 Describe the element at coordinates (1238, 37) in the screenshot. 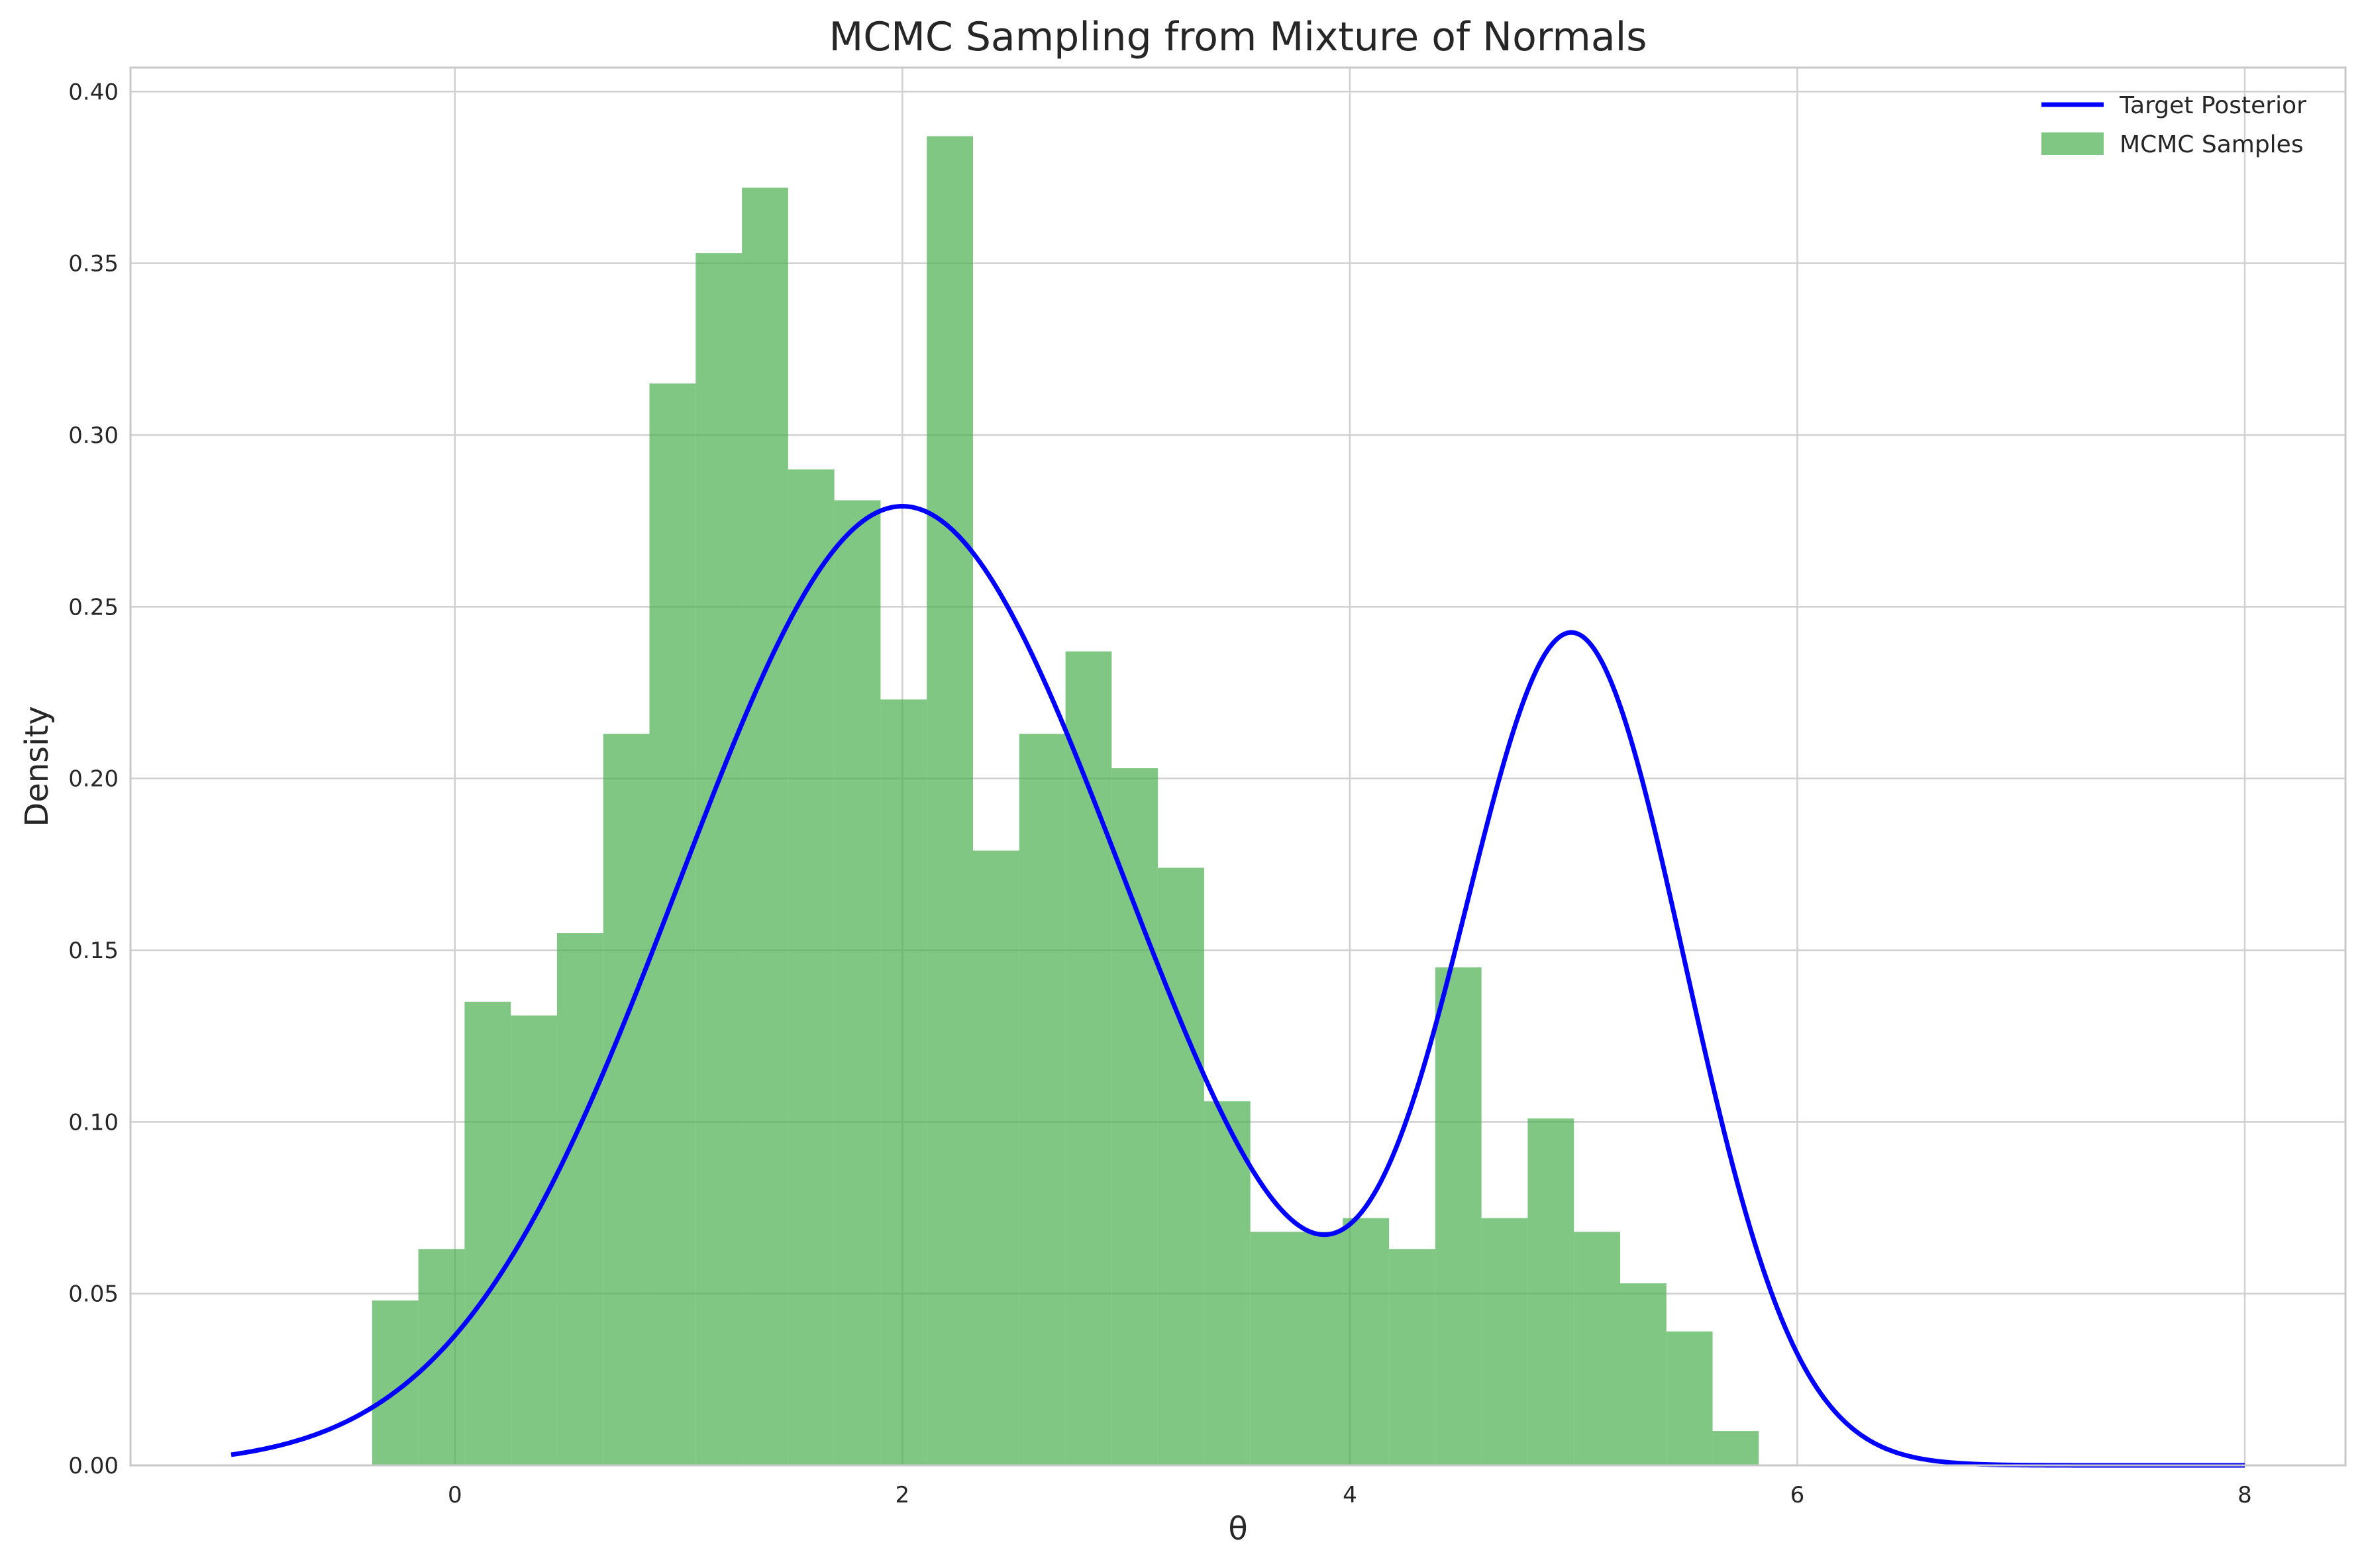

I see `chart-title: MCMC Sampling from Mixture of Normals` at that location.